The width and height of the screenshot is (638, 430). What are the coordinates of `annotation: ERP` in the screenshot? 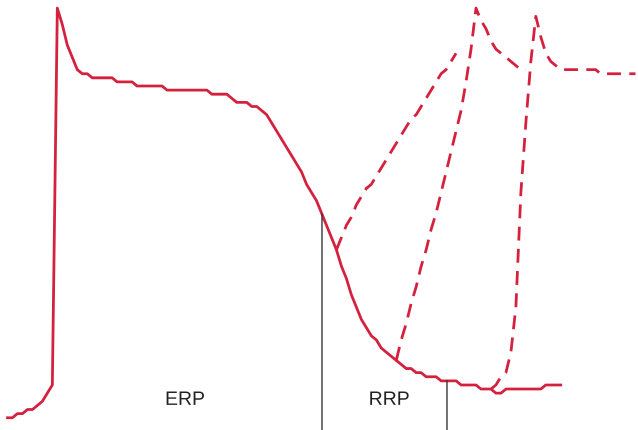 It's located at (185, 398).